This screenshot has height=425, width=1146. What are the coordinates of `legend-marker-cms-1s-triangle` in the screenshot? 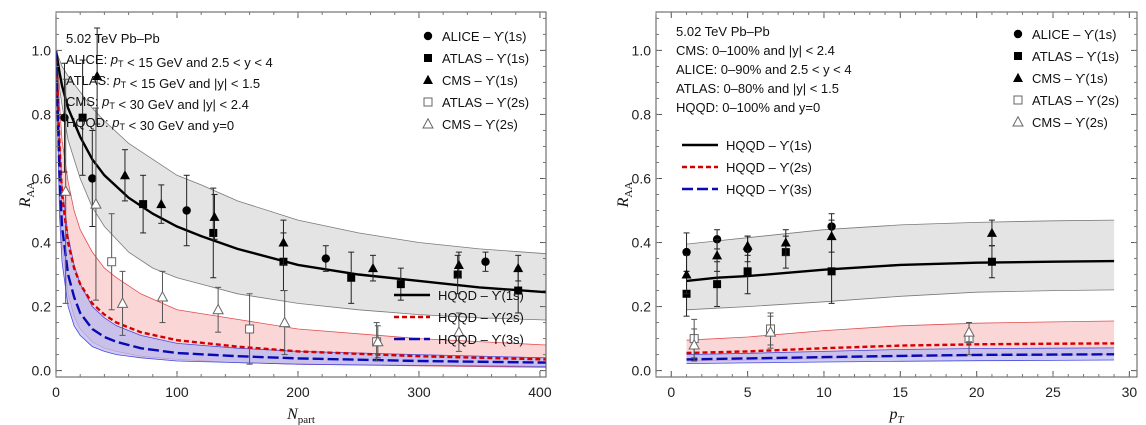 It's located at (1018, 77).